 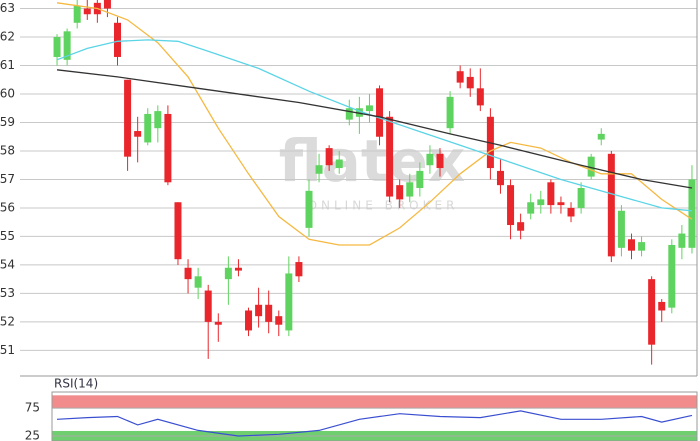 I want to click on y-tick-label: 51, so click(x=7, y=350).